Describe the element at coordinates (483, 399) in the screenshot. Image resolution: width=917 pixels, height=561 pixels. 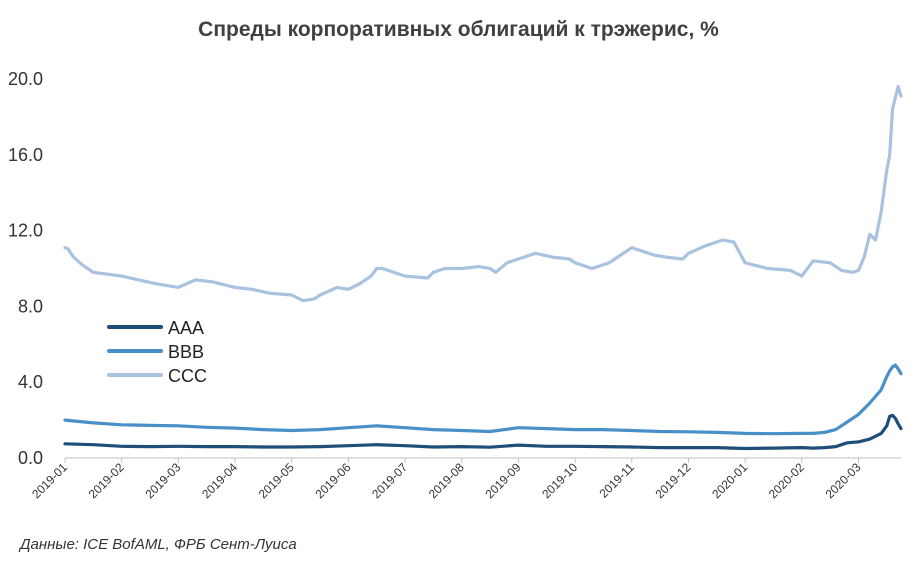
I see `series-line-bbb` at that location.